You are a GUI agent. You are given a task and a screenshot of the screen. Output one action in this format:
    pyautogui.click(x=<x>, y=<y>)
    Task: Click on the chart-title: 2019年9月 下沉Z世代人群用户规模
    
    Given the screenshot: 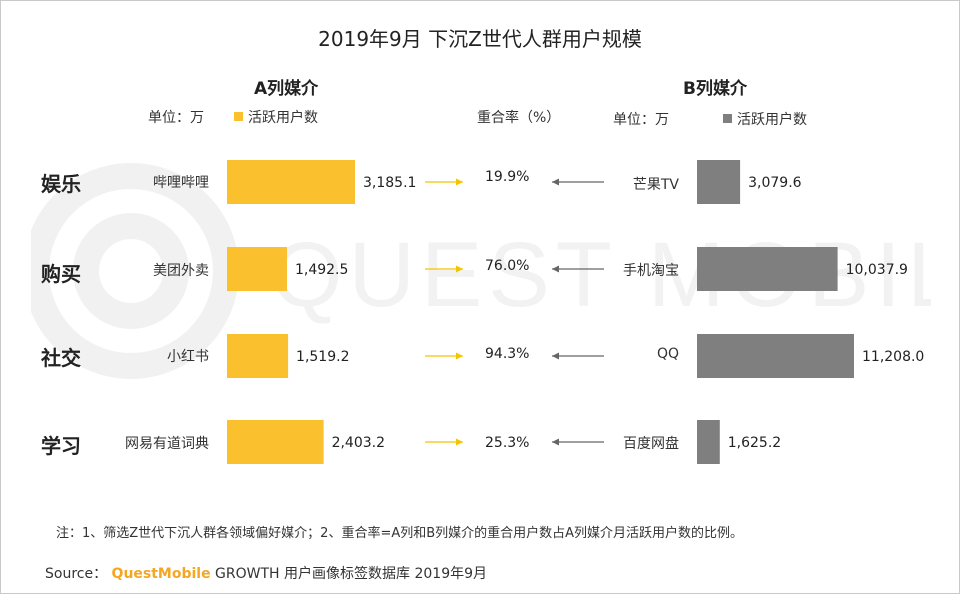 What is the action you would take?
    pyautogui.click(x=480, y=39)
    